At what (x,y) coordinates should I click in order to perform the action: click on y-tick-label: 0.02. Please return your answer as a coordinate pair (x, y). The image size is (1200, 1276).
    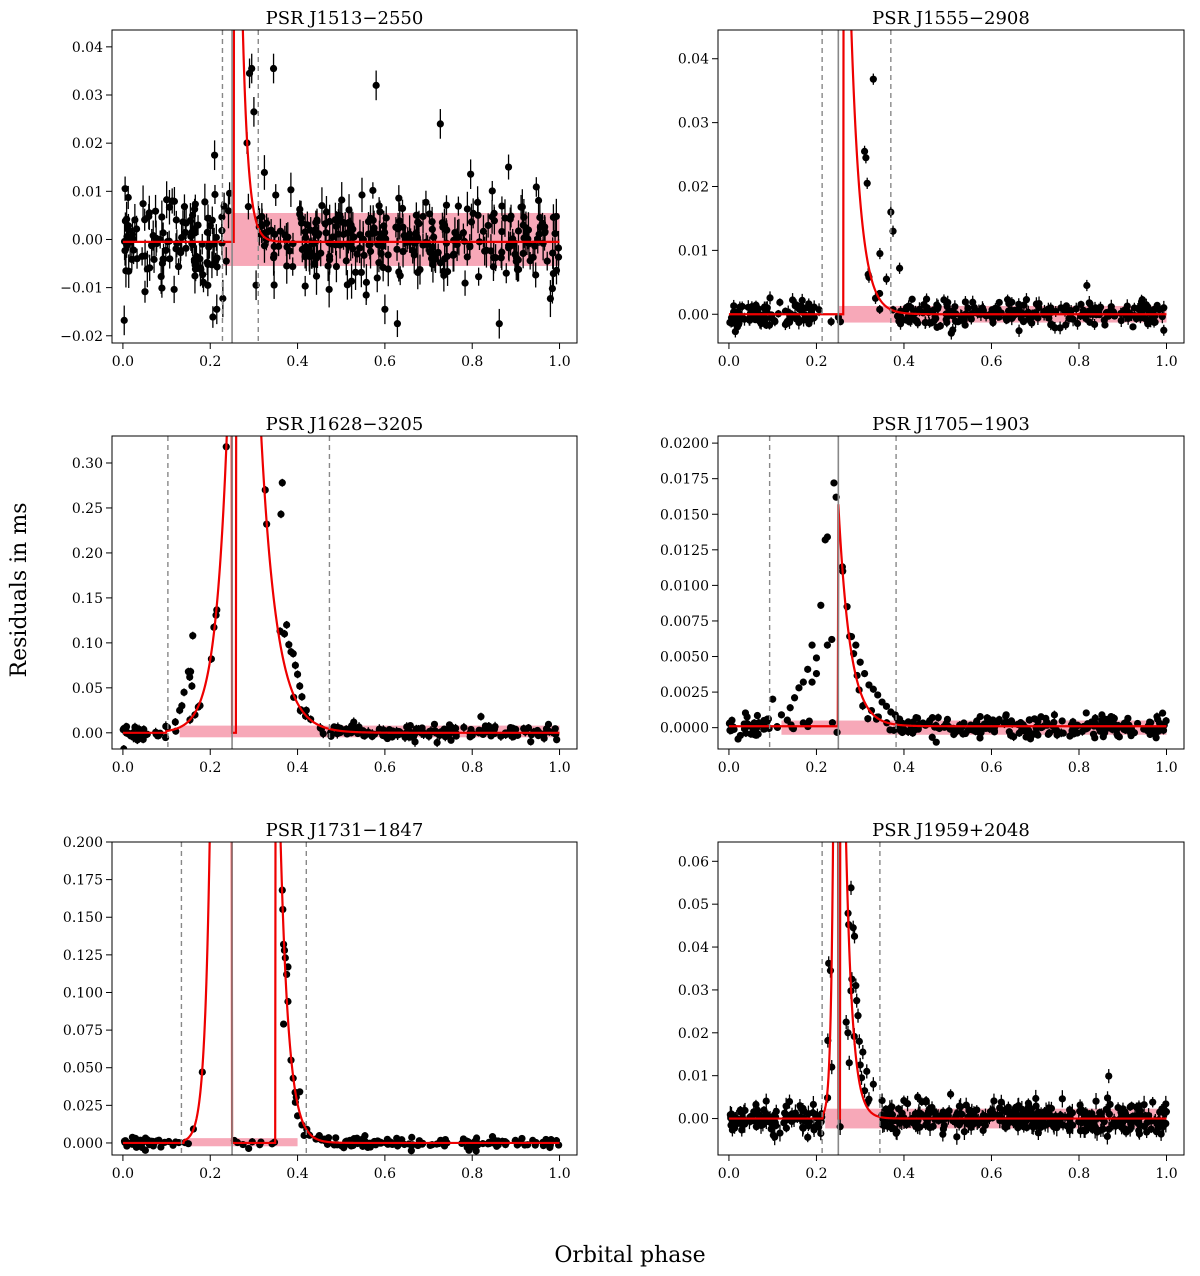
    Looking at the image, I should click on (87, 144).